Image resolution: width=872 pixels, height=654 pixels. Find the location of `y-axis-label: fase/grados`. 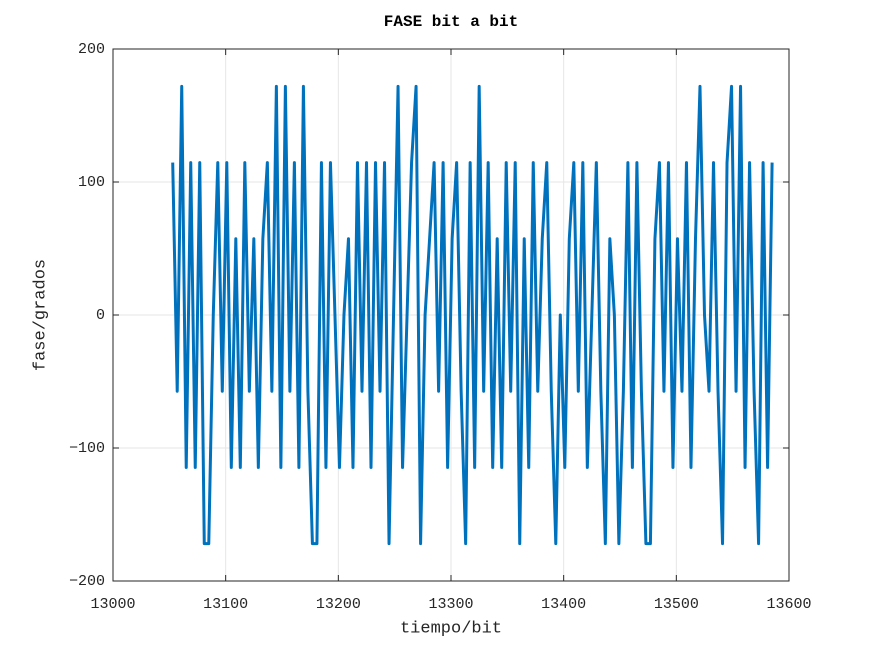

y-axis-label: fase/grados is located at coordinates (40, 315).